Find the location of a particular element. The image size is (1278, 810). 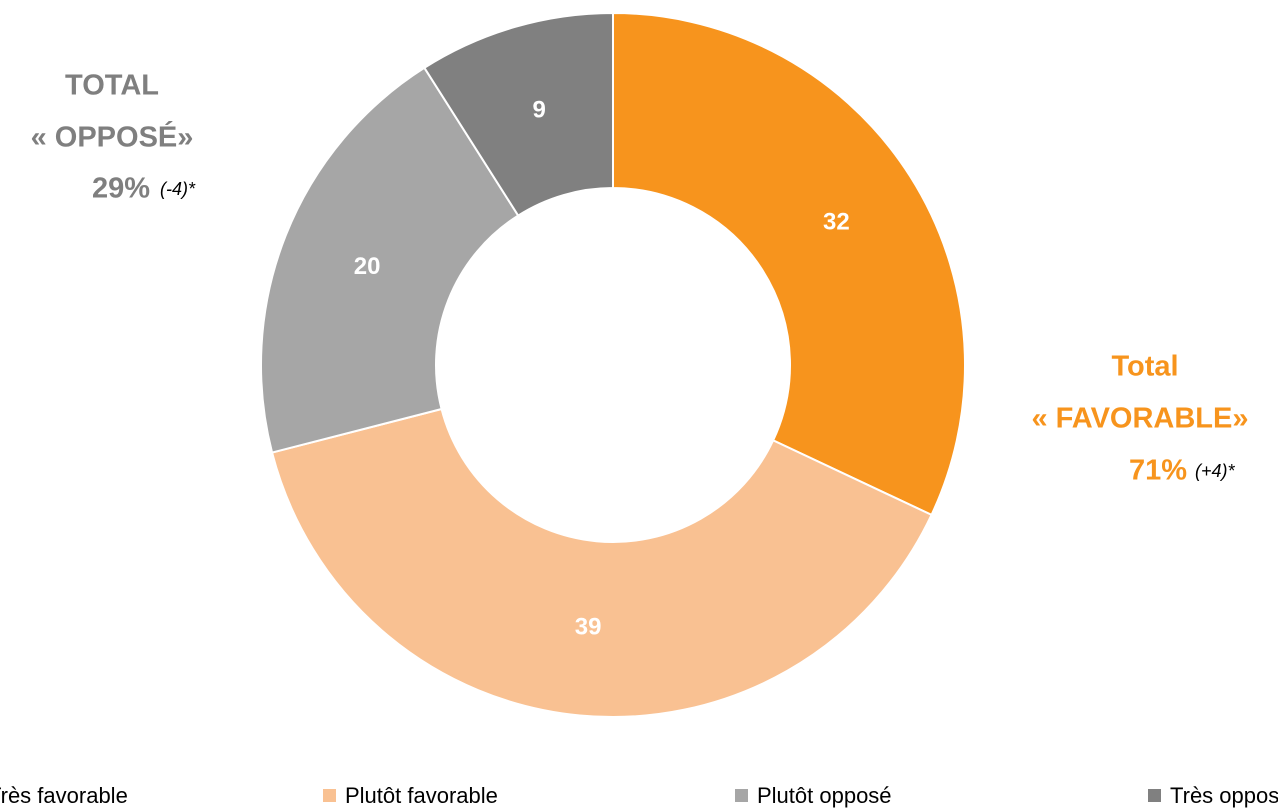

data-label: 9 is located at coordinates (539, 109).